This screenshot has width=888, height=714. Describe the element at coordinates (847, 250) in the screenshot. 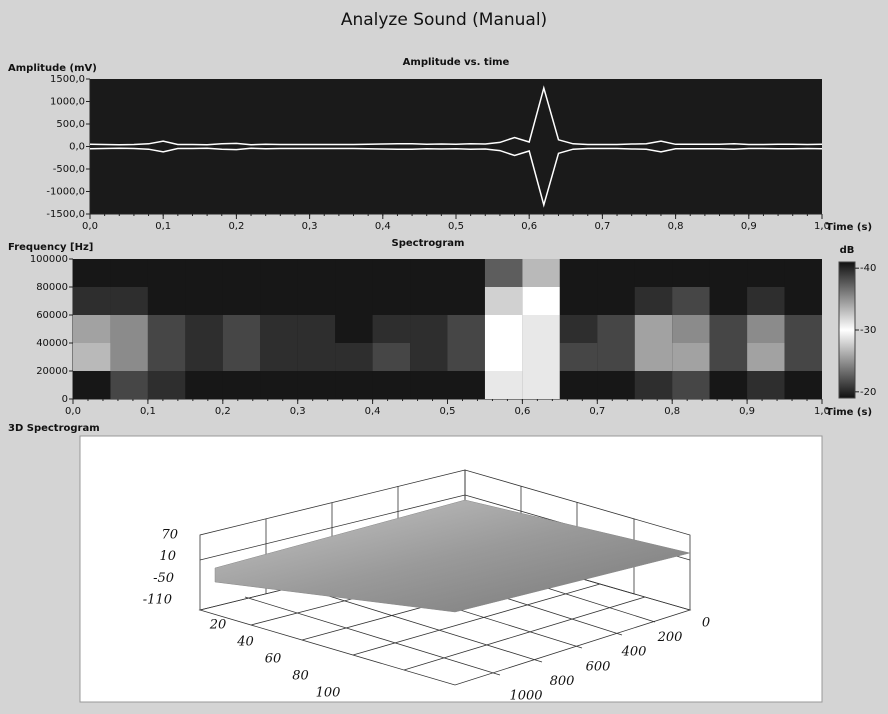

I see `colorbar-label: dB` at that location.